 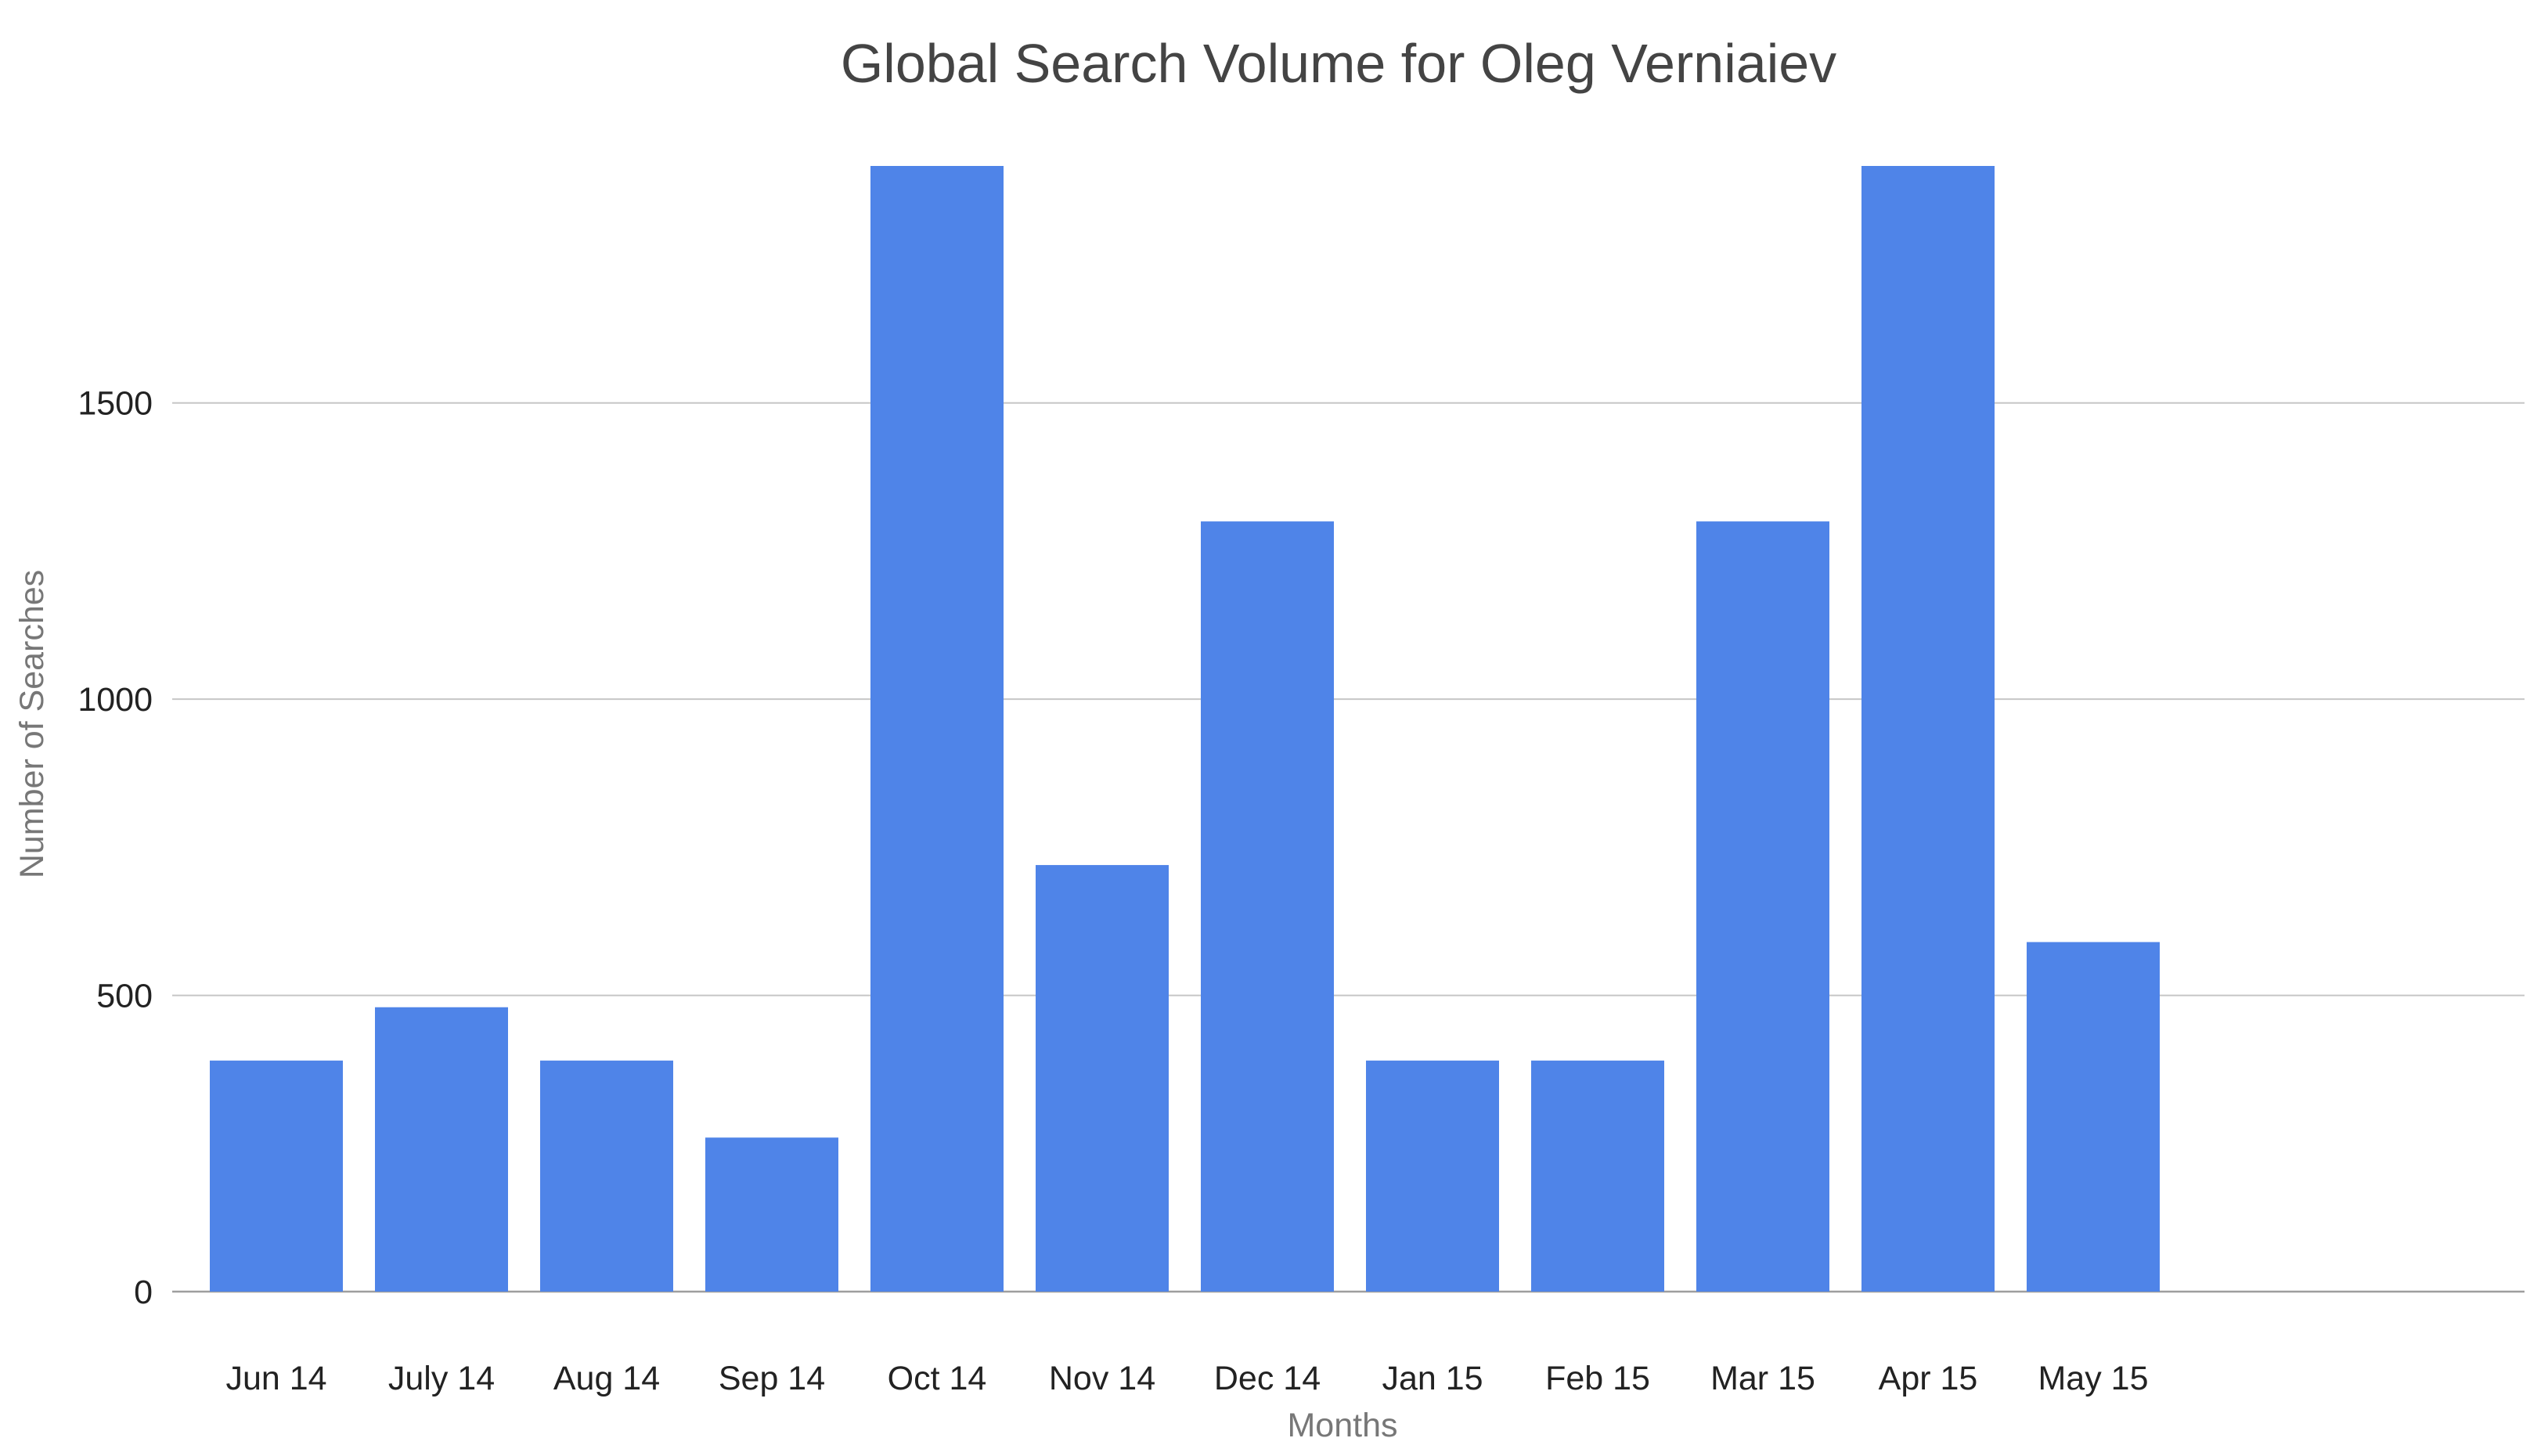 I want to click on y-tick-label: 1000, so click(x=115, y=700).